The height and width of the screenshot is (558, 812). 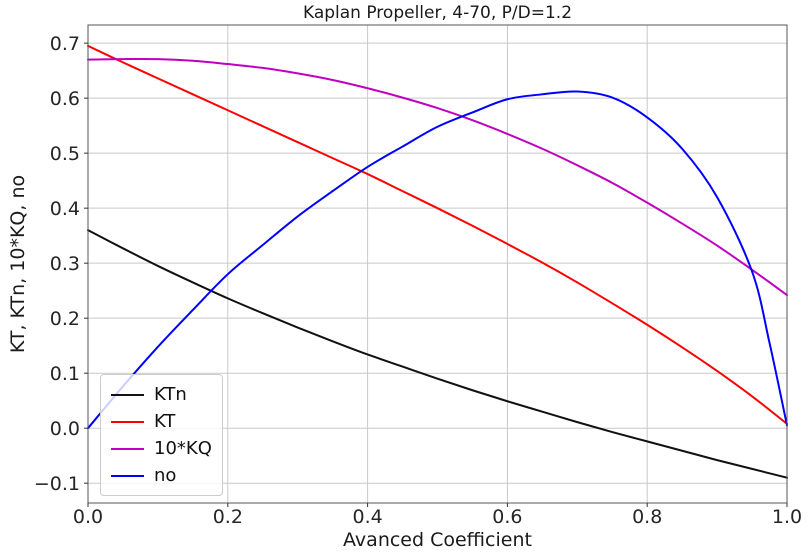 I want to click on legend-line-ktn-icon, so click(x=127, y=394).